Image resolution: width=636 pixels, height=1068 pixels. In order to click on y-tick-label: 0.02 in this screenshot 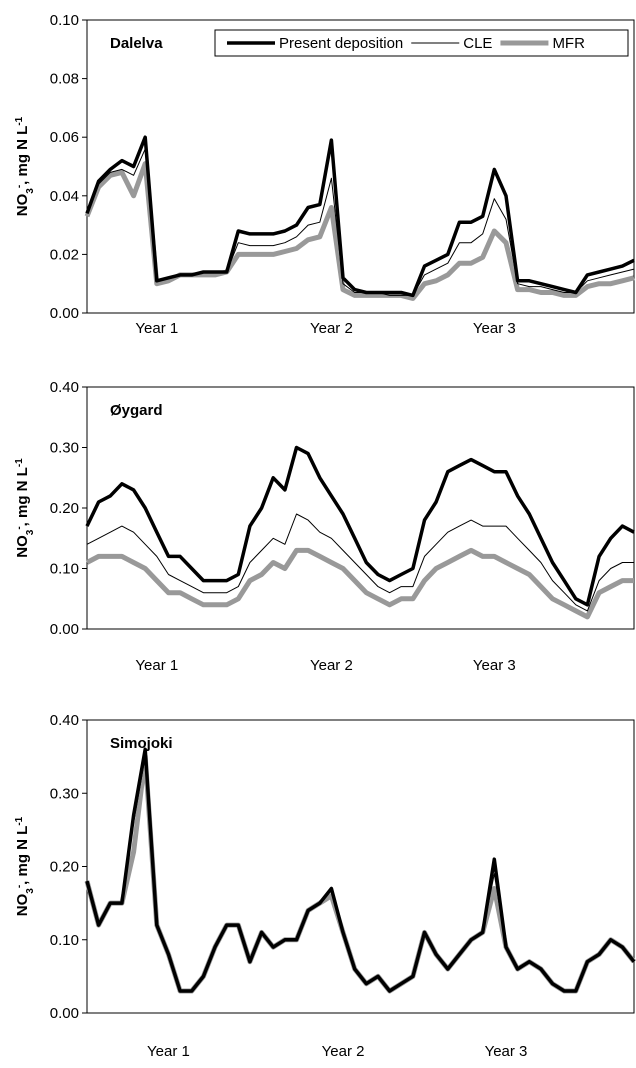, I will do `click(64, 254)`.